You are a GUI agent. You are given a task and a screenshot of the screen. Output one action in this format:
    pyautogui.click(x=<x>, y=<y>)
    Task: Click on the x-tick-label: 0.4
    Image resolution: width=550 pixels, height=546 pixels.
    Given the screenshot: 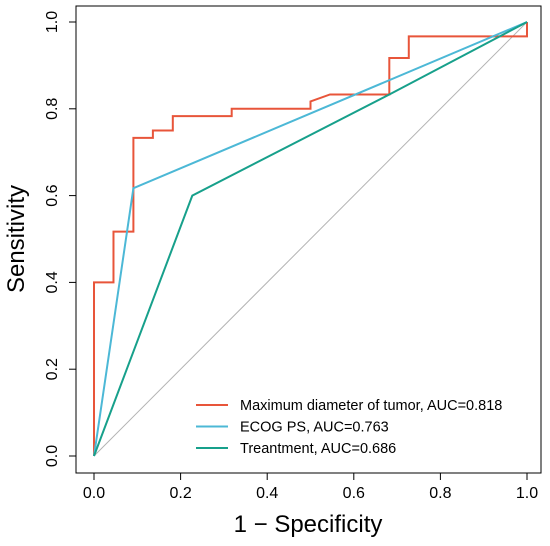 What is the action you would take?
    pyautogui.click(x=267, y=493)
    